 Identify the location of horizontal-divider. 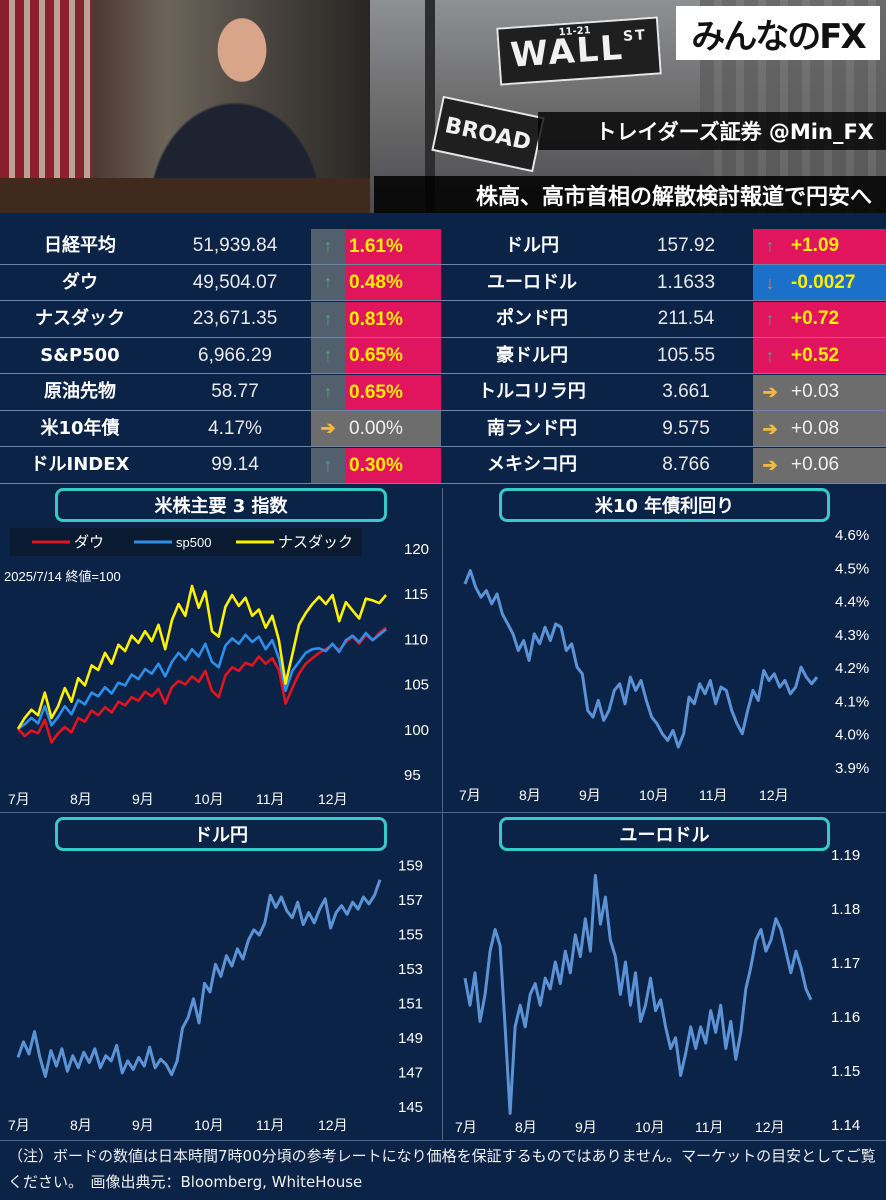
(443, 812).